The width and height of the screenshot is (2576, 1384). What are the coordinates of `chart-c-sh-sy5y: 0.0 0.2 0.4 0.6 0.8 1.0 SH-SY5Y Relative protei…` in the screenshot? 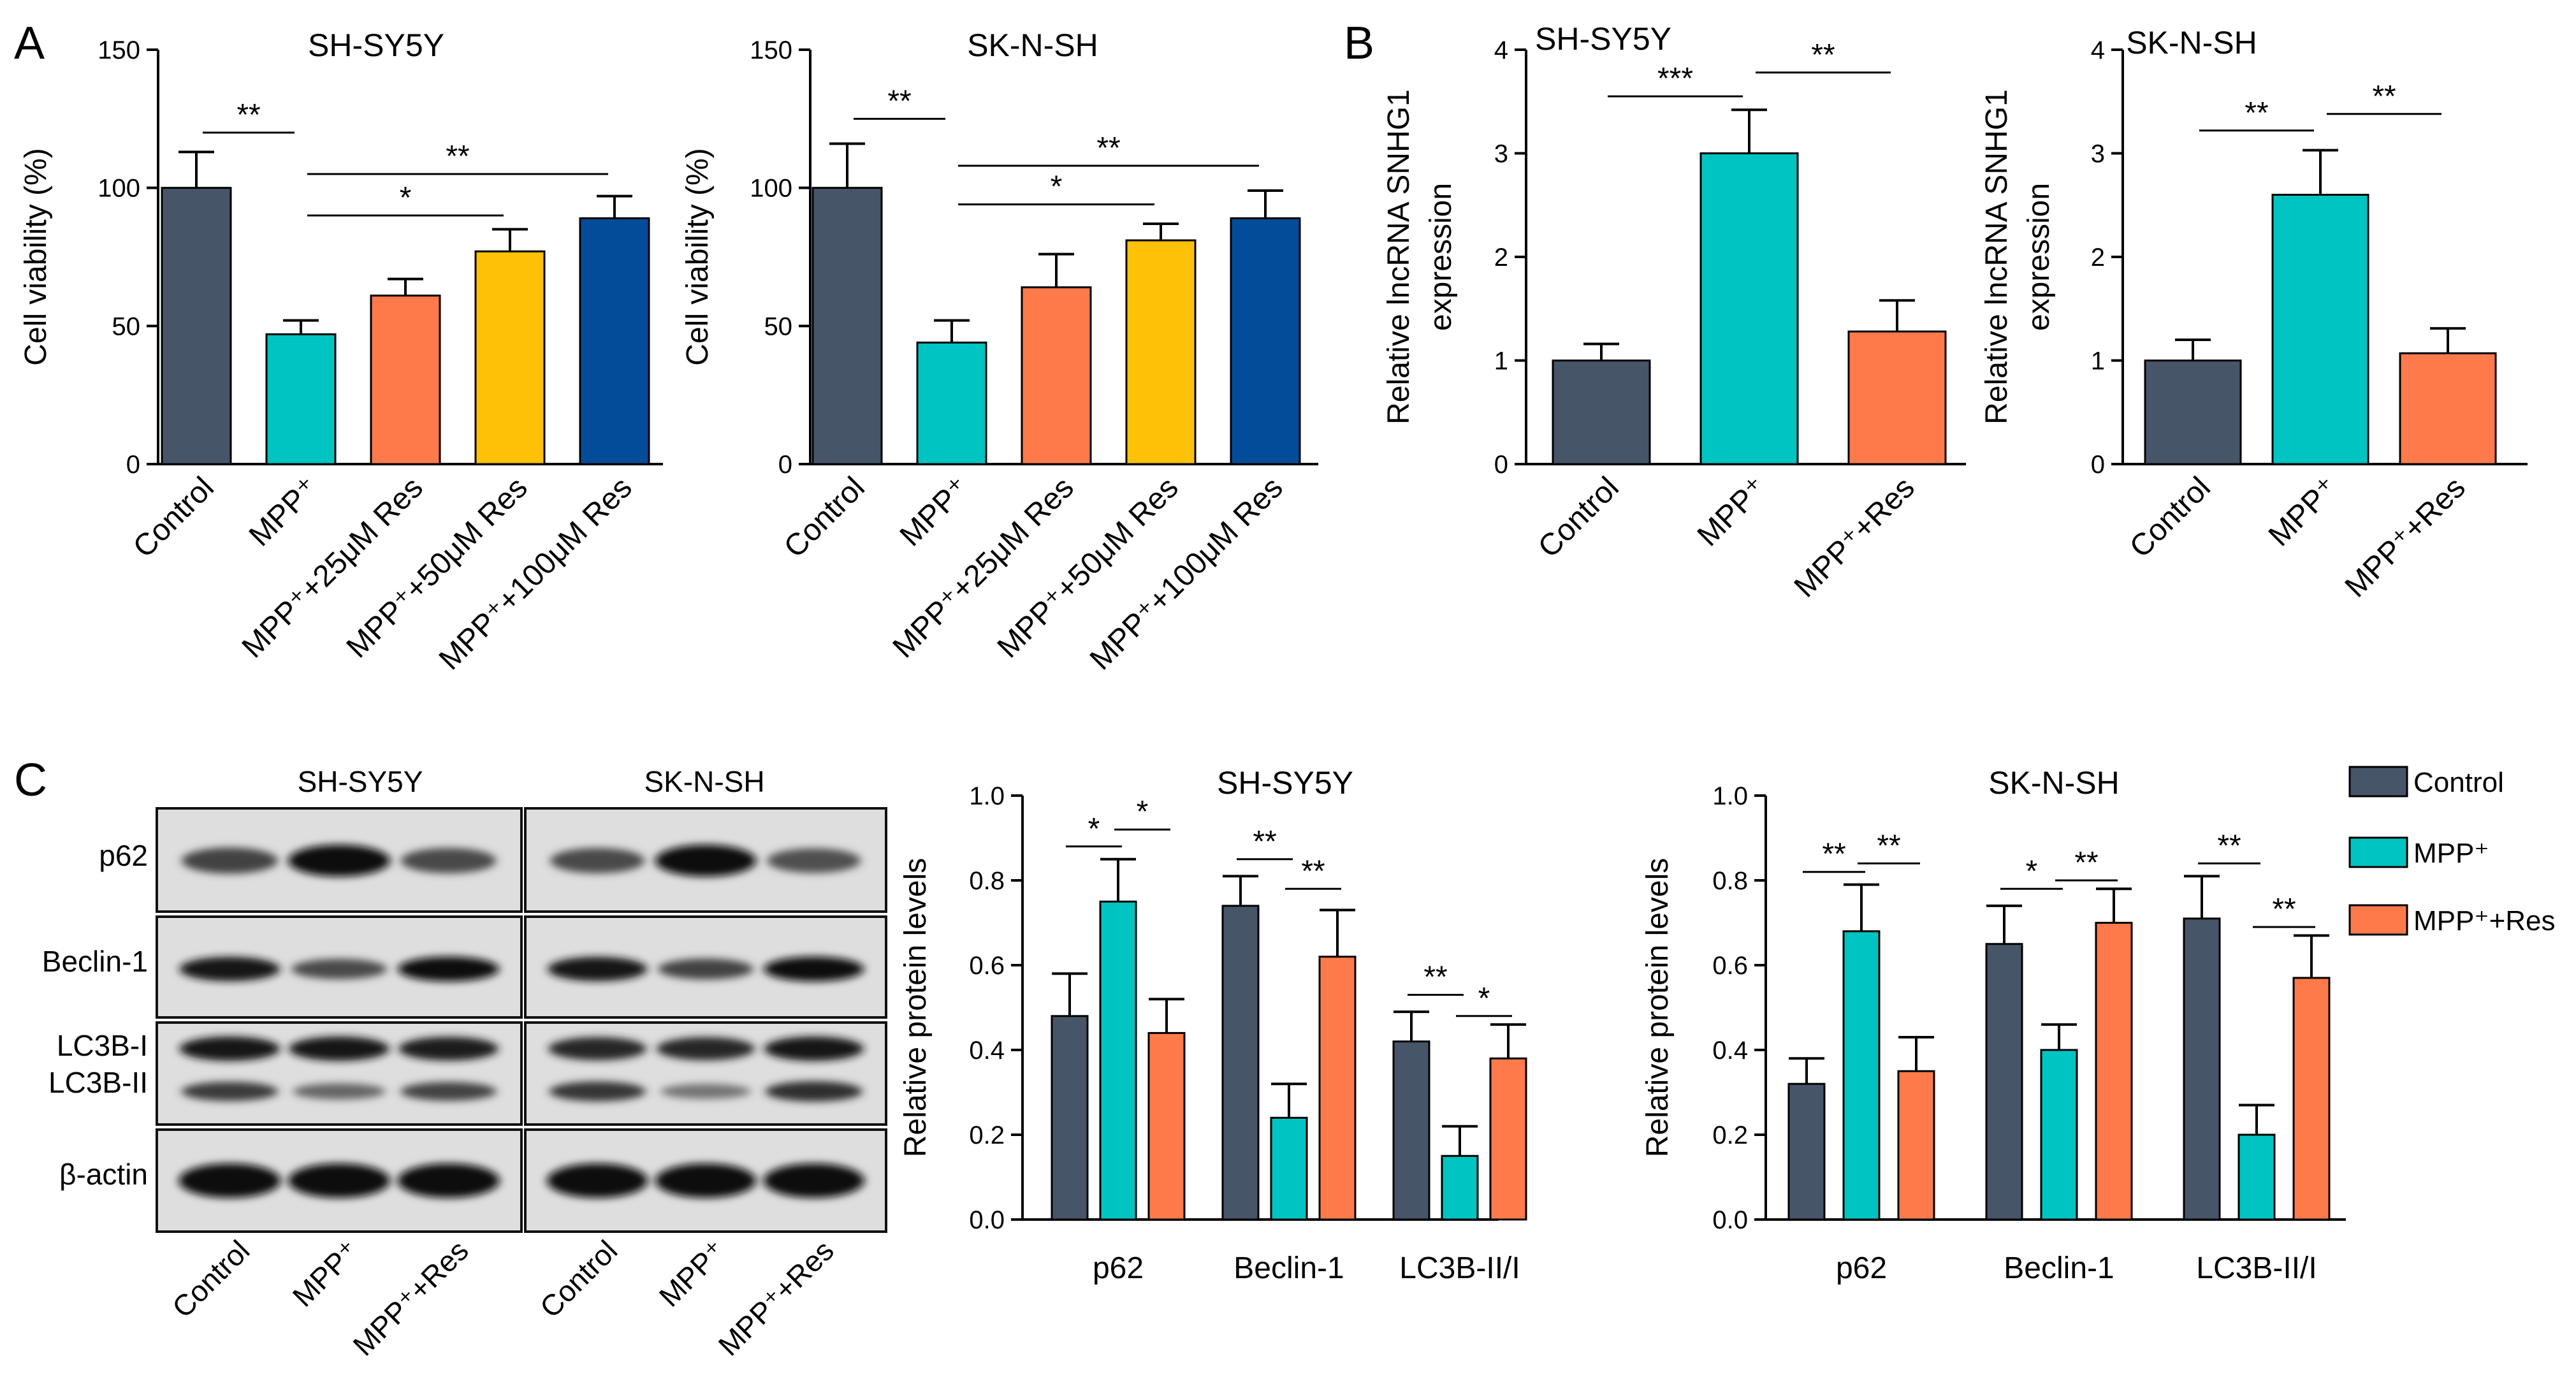 It's located at (1213, 1025).